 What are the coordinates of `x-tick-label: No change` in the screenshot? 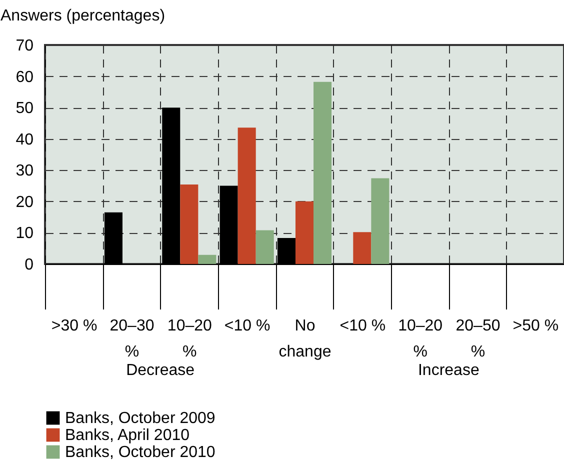 It's located at (305, 339).